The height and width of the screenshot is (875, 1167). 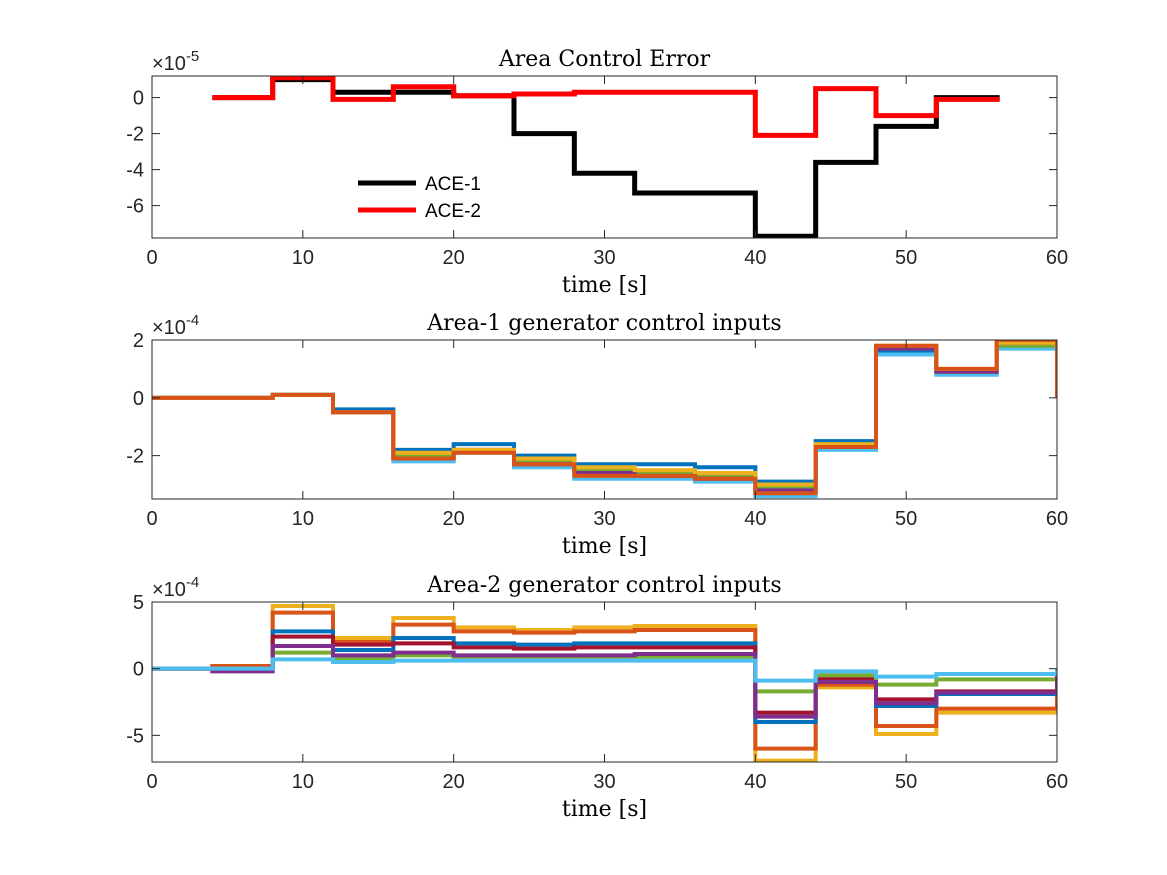 What do you see at coordinates (419, 198) in the screenshot?
I see `legend: ACE-1 ACE-2` at bounding box center [419, 198].